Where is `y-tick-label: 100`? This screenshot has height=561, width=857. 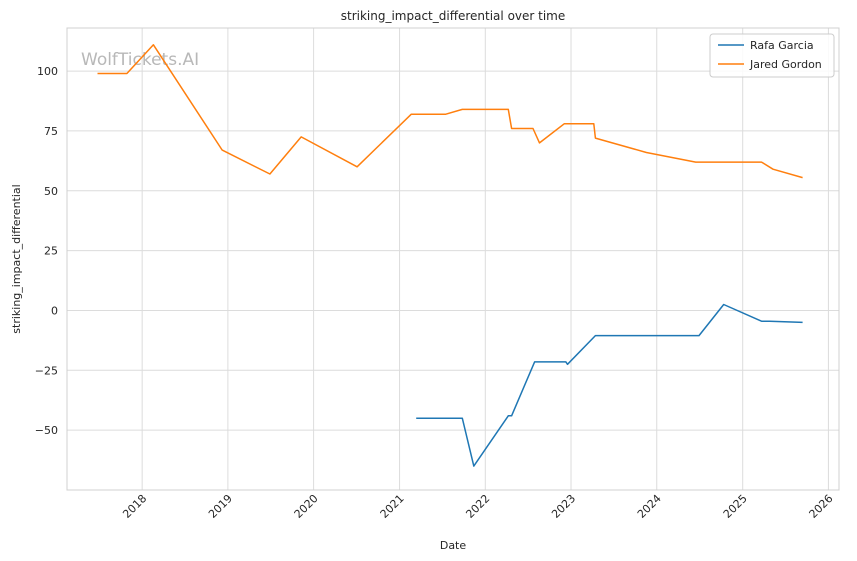 y-tick-label: 100 is located at coordinates (47, 71).